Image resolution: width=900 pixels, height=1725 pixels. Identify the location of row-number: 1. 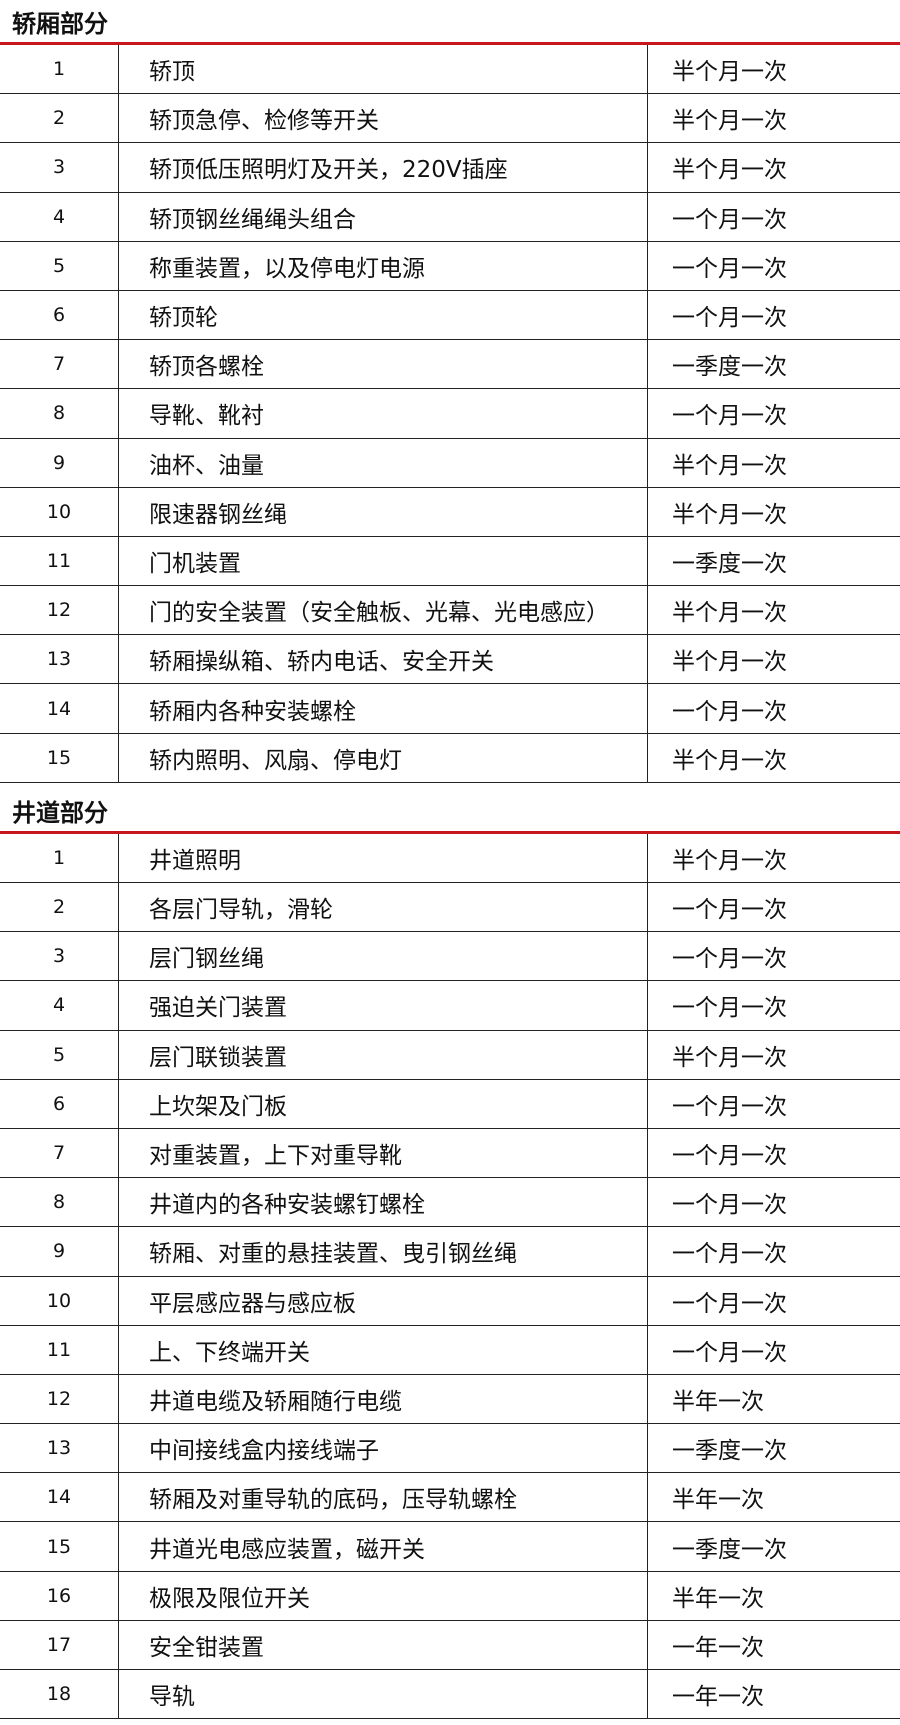
(59, 858).